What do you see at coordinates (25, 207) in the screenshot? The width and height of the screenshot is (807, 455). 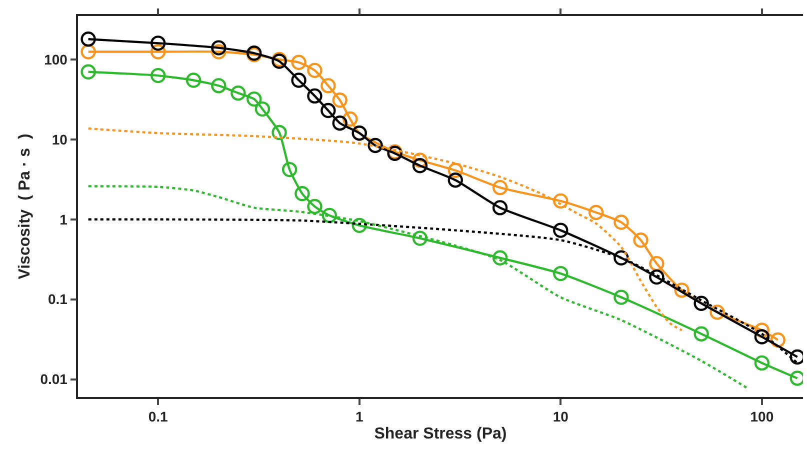 I see `y-axis-title: Viscosity ( Pa · s )` at bounding box center [25, 207].